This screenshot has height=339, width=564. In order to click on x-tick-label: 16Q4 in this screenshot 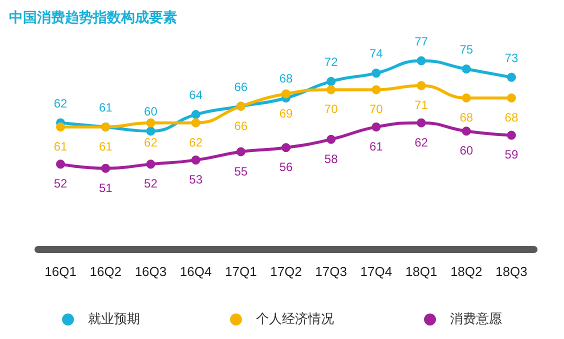, I will do `click(196, 271)`.